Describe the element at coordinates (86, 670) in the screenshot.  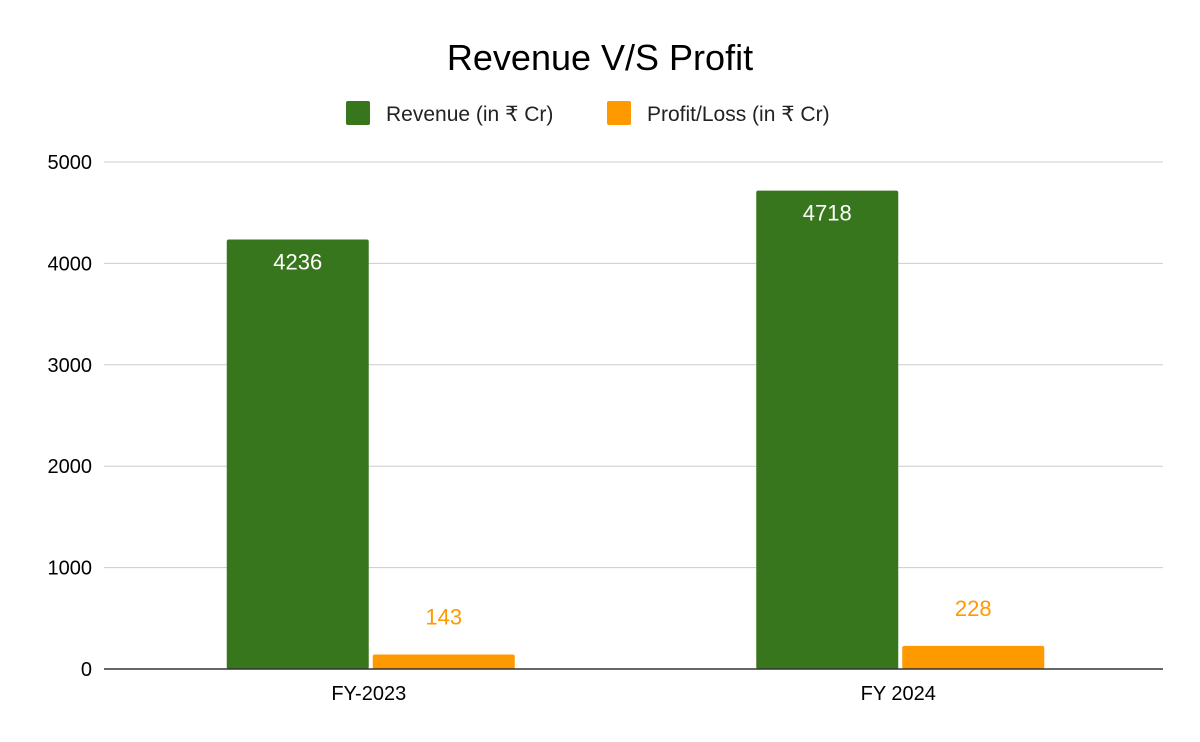
I see `y-tick-label: 0` at that location.